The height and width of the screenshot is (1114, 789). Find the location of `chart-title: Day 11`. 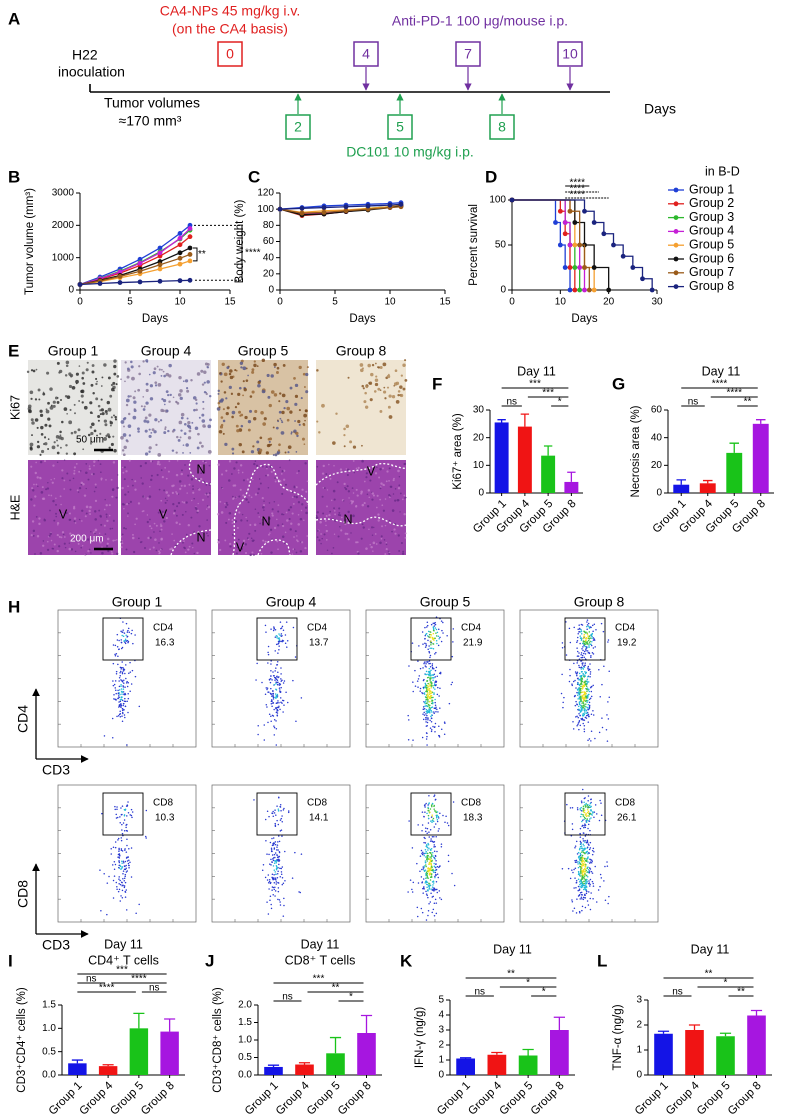

chart-title: Day 11 is located at coordinates (536, 371).